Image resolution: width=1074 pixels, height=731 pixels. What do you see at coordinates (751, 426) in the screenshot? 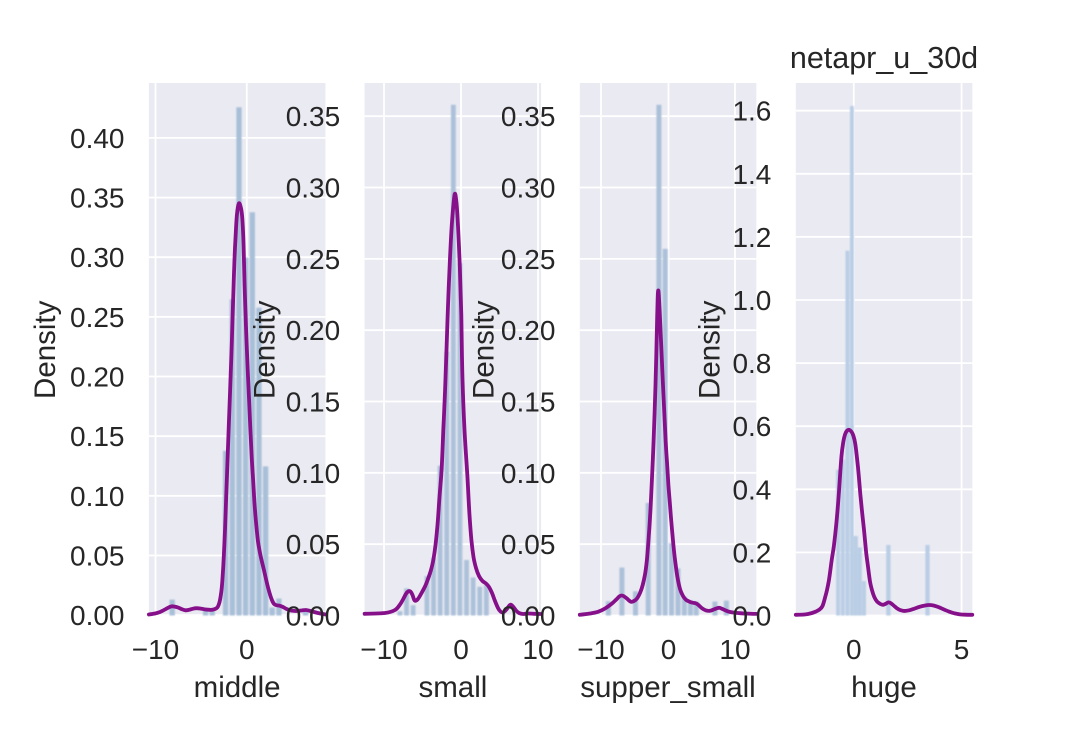
I see `svg-text: 0.6` at bounding box center [751, 426].